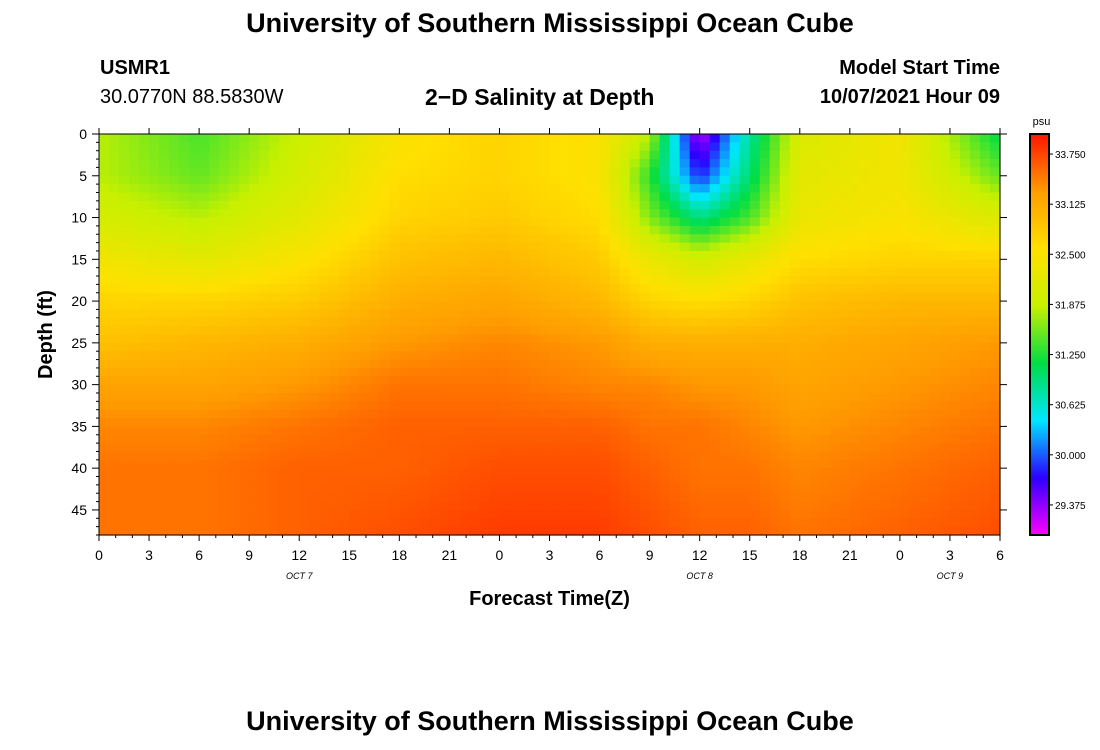 The image size is (1100, 750). What do you see at coordinates (79, 468) in the screenshot?
I see `y-tick-label: 40` at bounding box center [79, 468].